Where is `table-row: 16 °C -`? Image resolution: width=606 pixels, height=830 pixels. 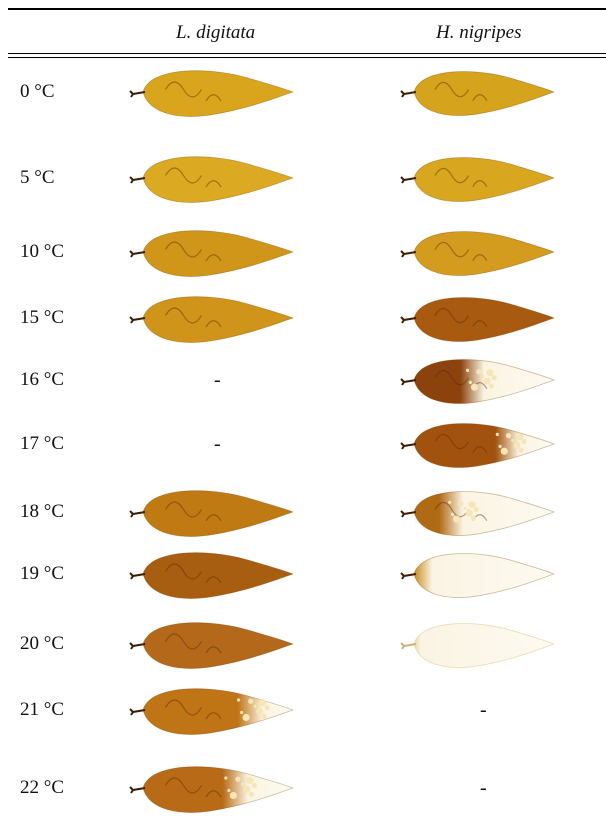 table-row: 16 °C - is located at coordinates (303, 380).